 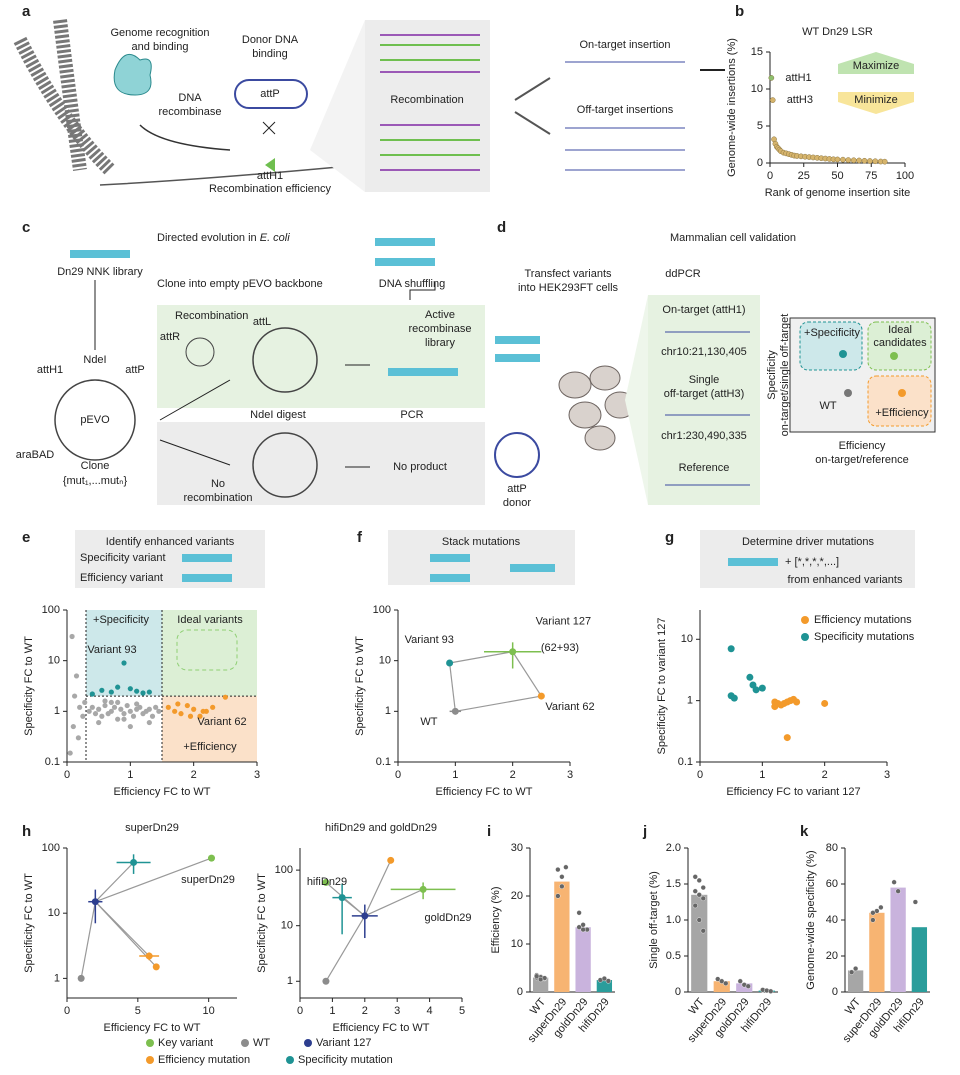 What do you see at coordinates (170, 337) in the screenshot?
I see `label: attR` at bounding box center [170, 337].